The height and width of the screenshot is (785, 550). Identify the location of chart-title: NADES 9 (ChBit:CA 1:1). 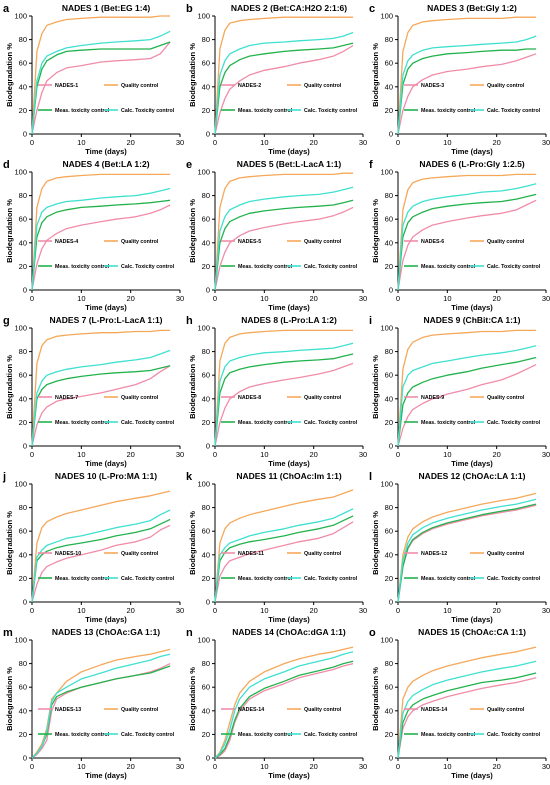
(472, 320).